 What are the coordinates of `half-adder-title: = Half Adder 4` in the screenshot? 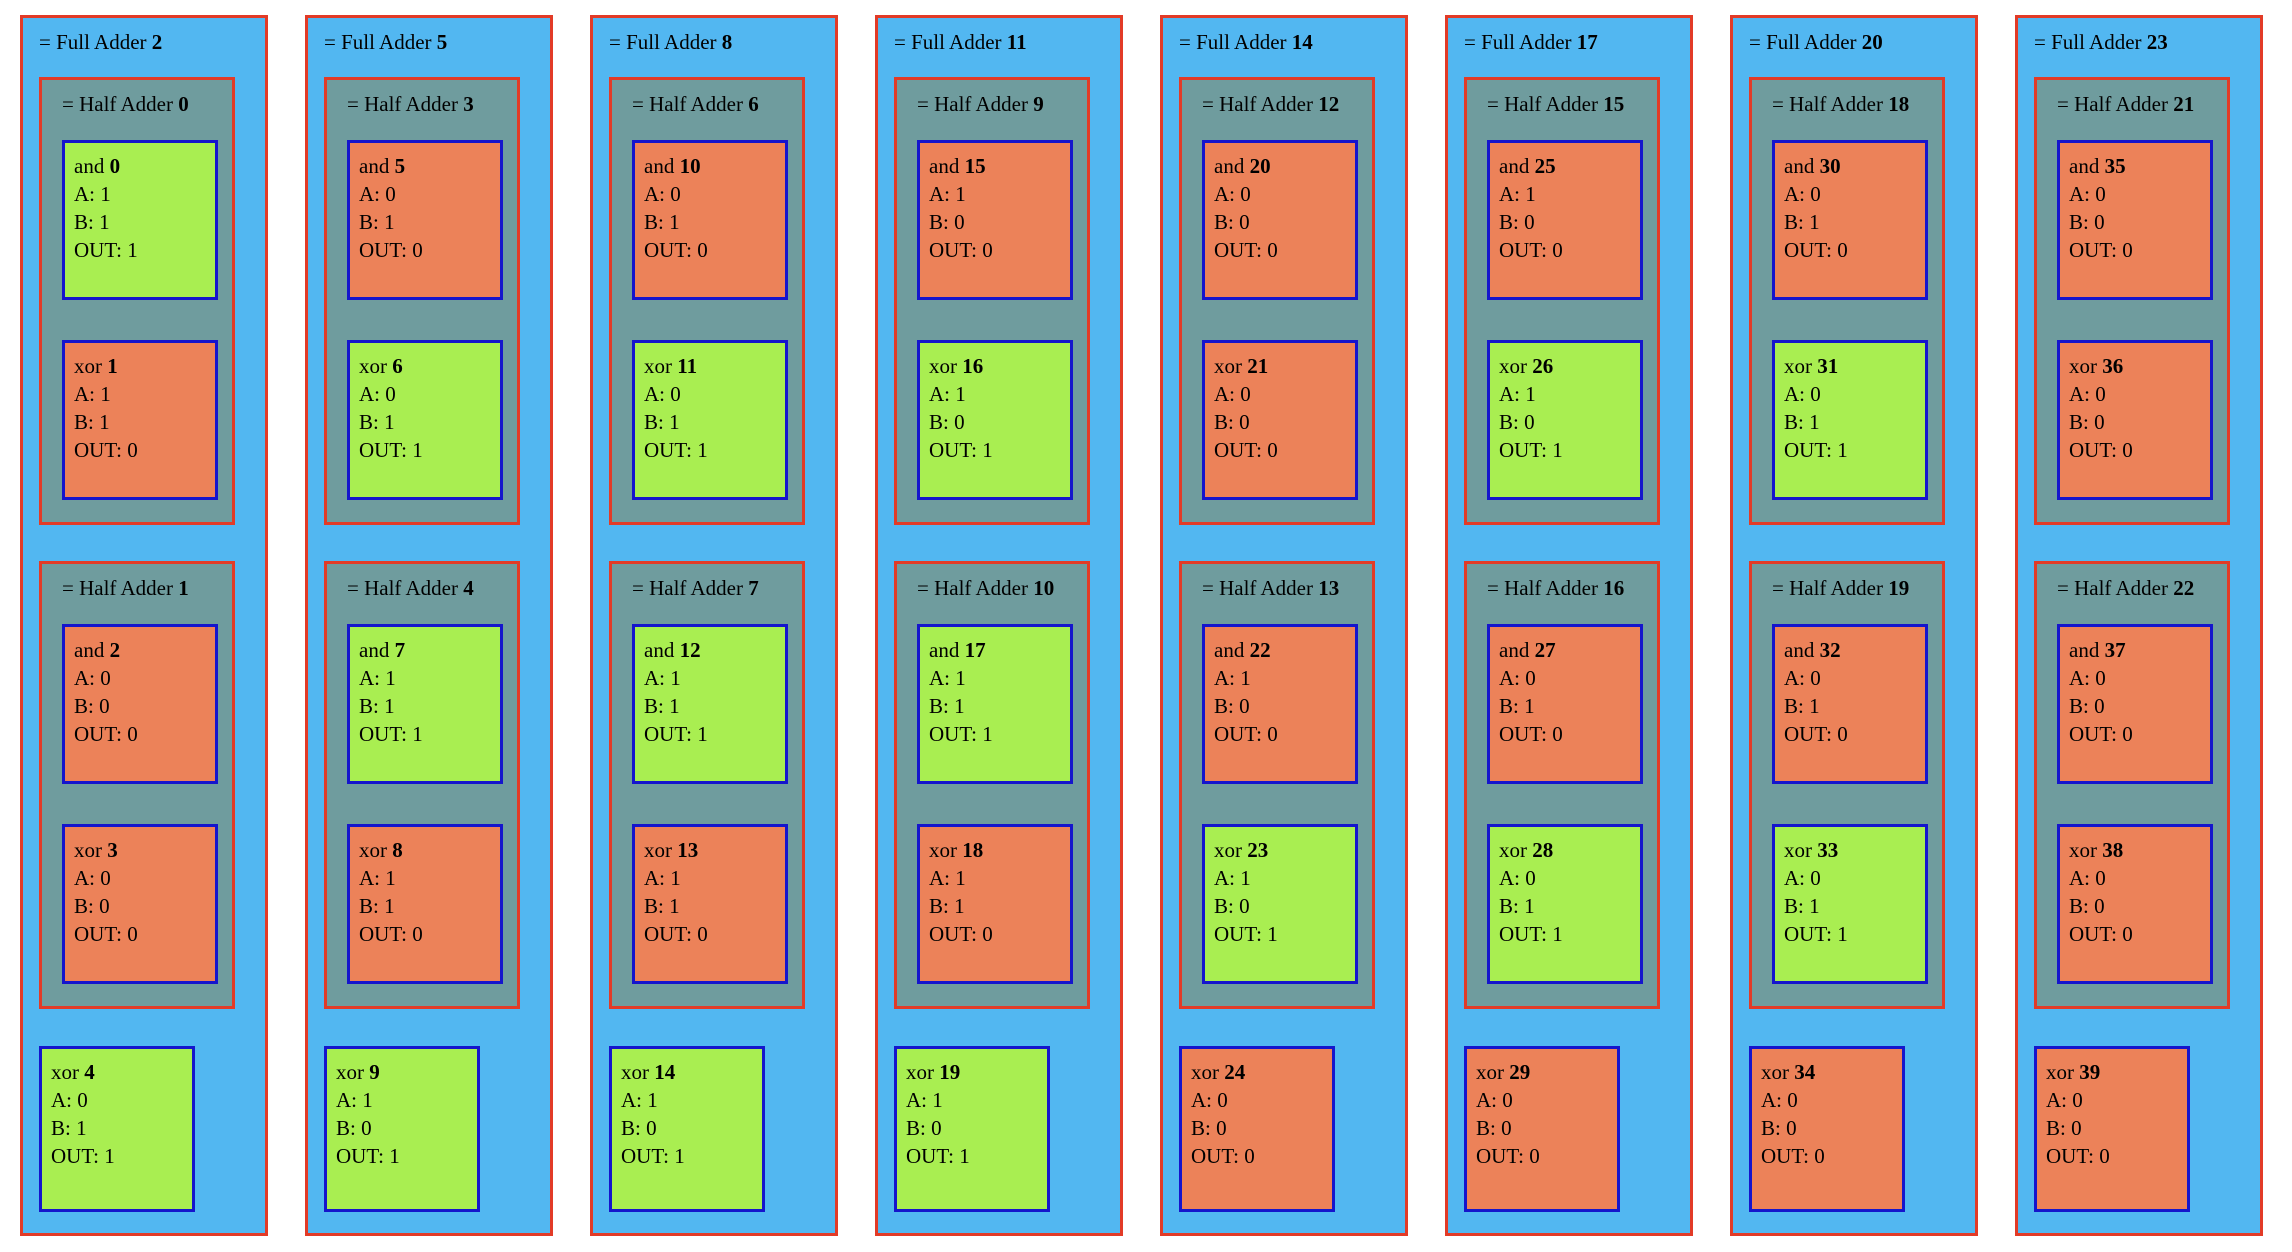 It's located at (432, 588).